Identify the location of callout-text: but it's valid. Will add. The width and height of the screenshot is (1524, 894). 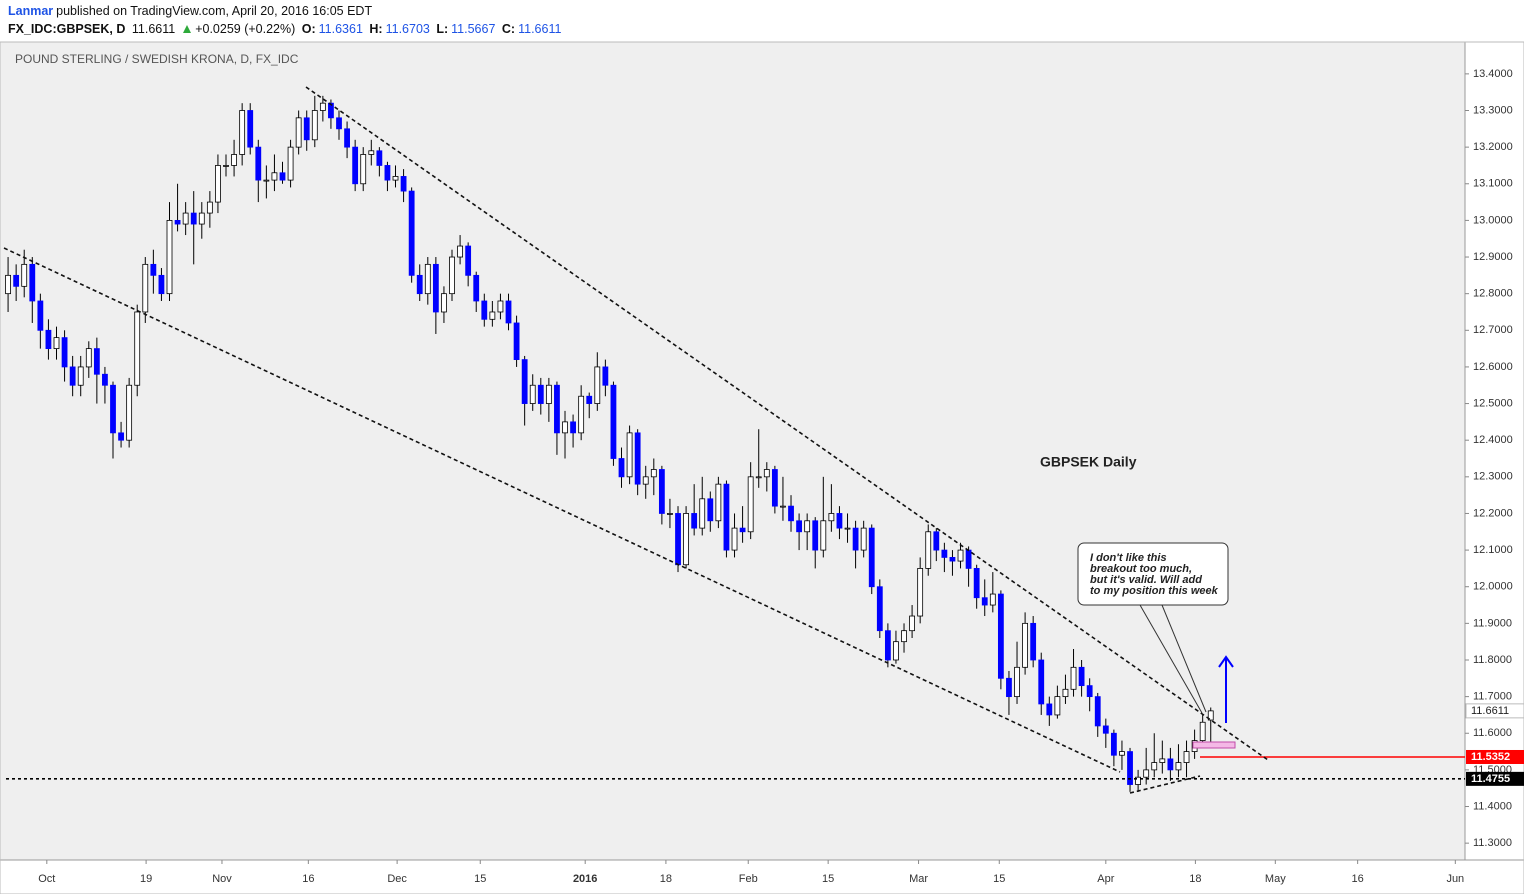
(1146, 580).